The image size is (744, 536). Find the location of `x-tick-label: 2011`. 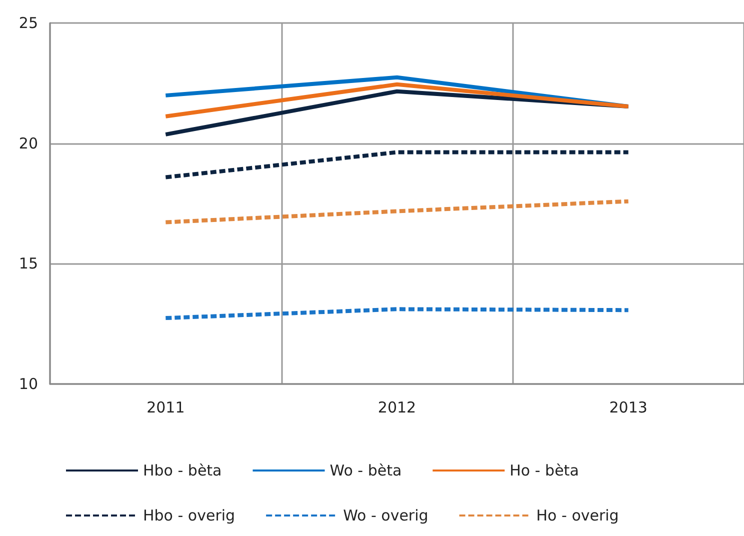

x-tick-label: 2011 is located at coordinates (165, 407).